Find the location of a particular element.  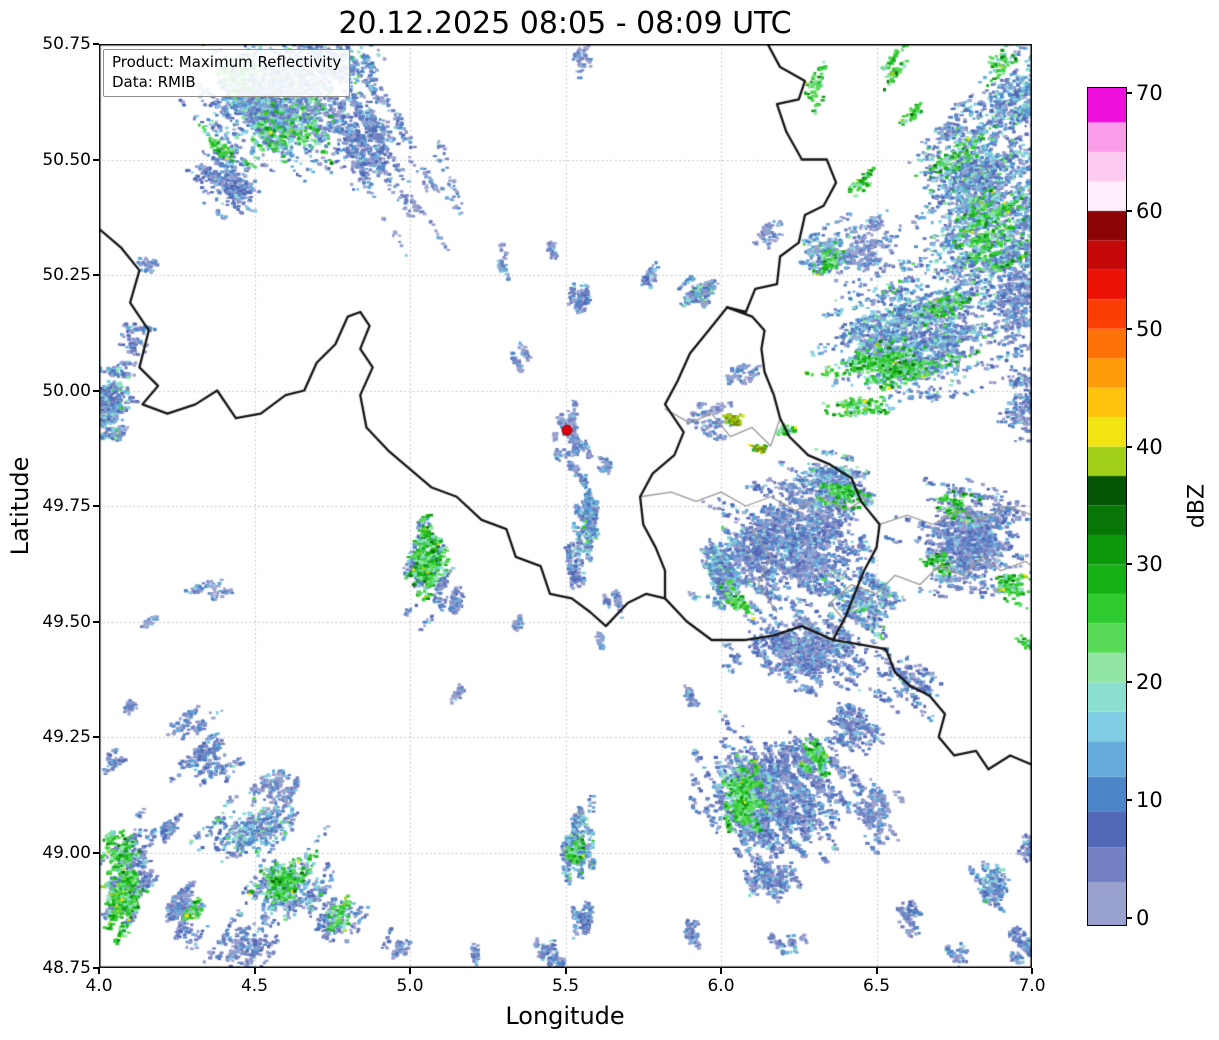

y-tick-label: 50.50 is located at coordinates (66, 159).